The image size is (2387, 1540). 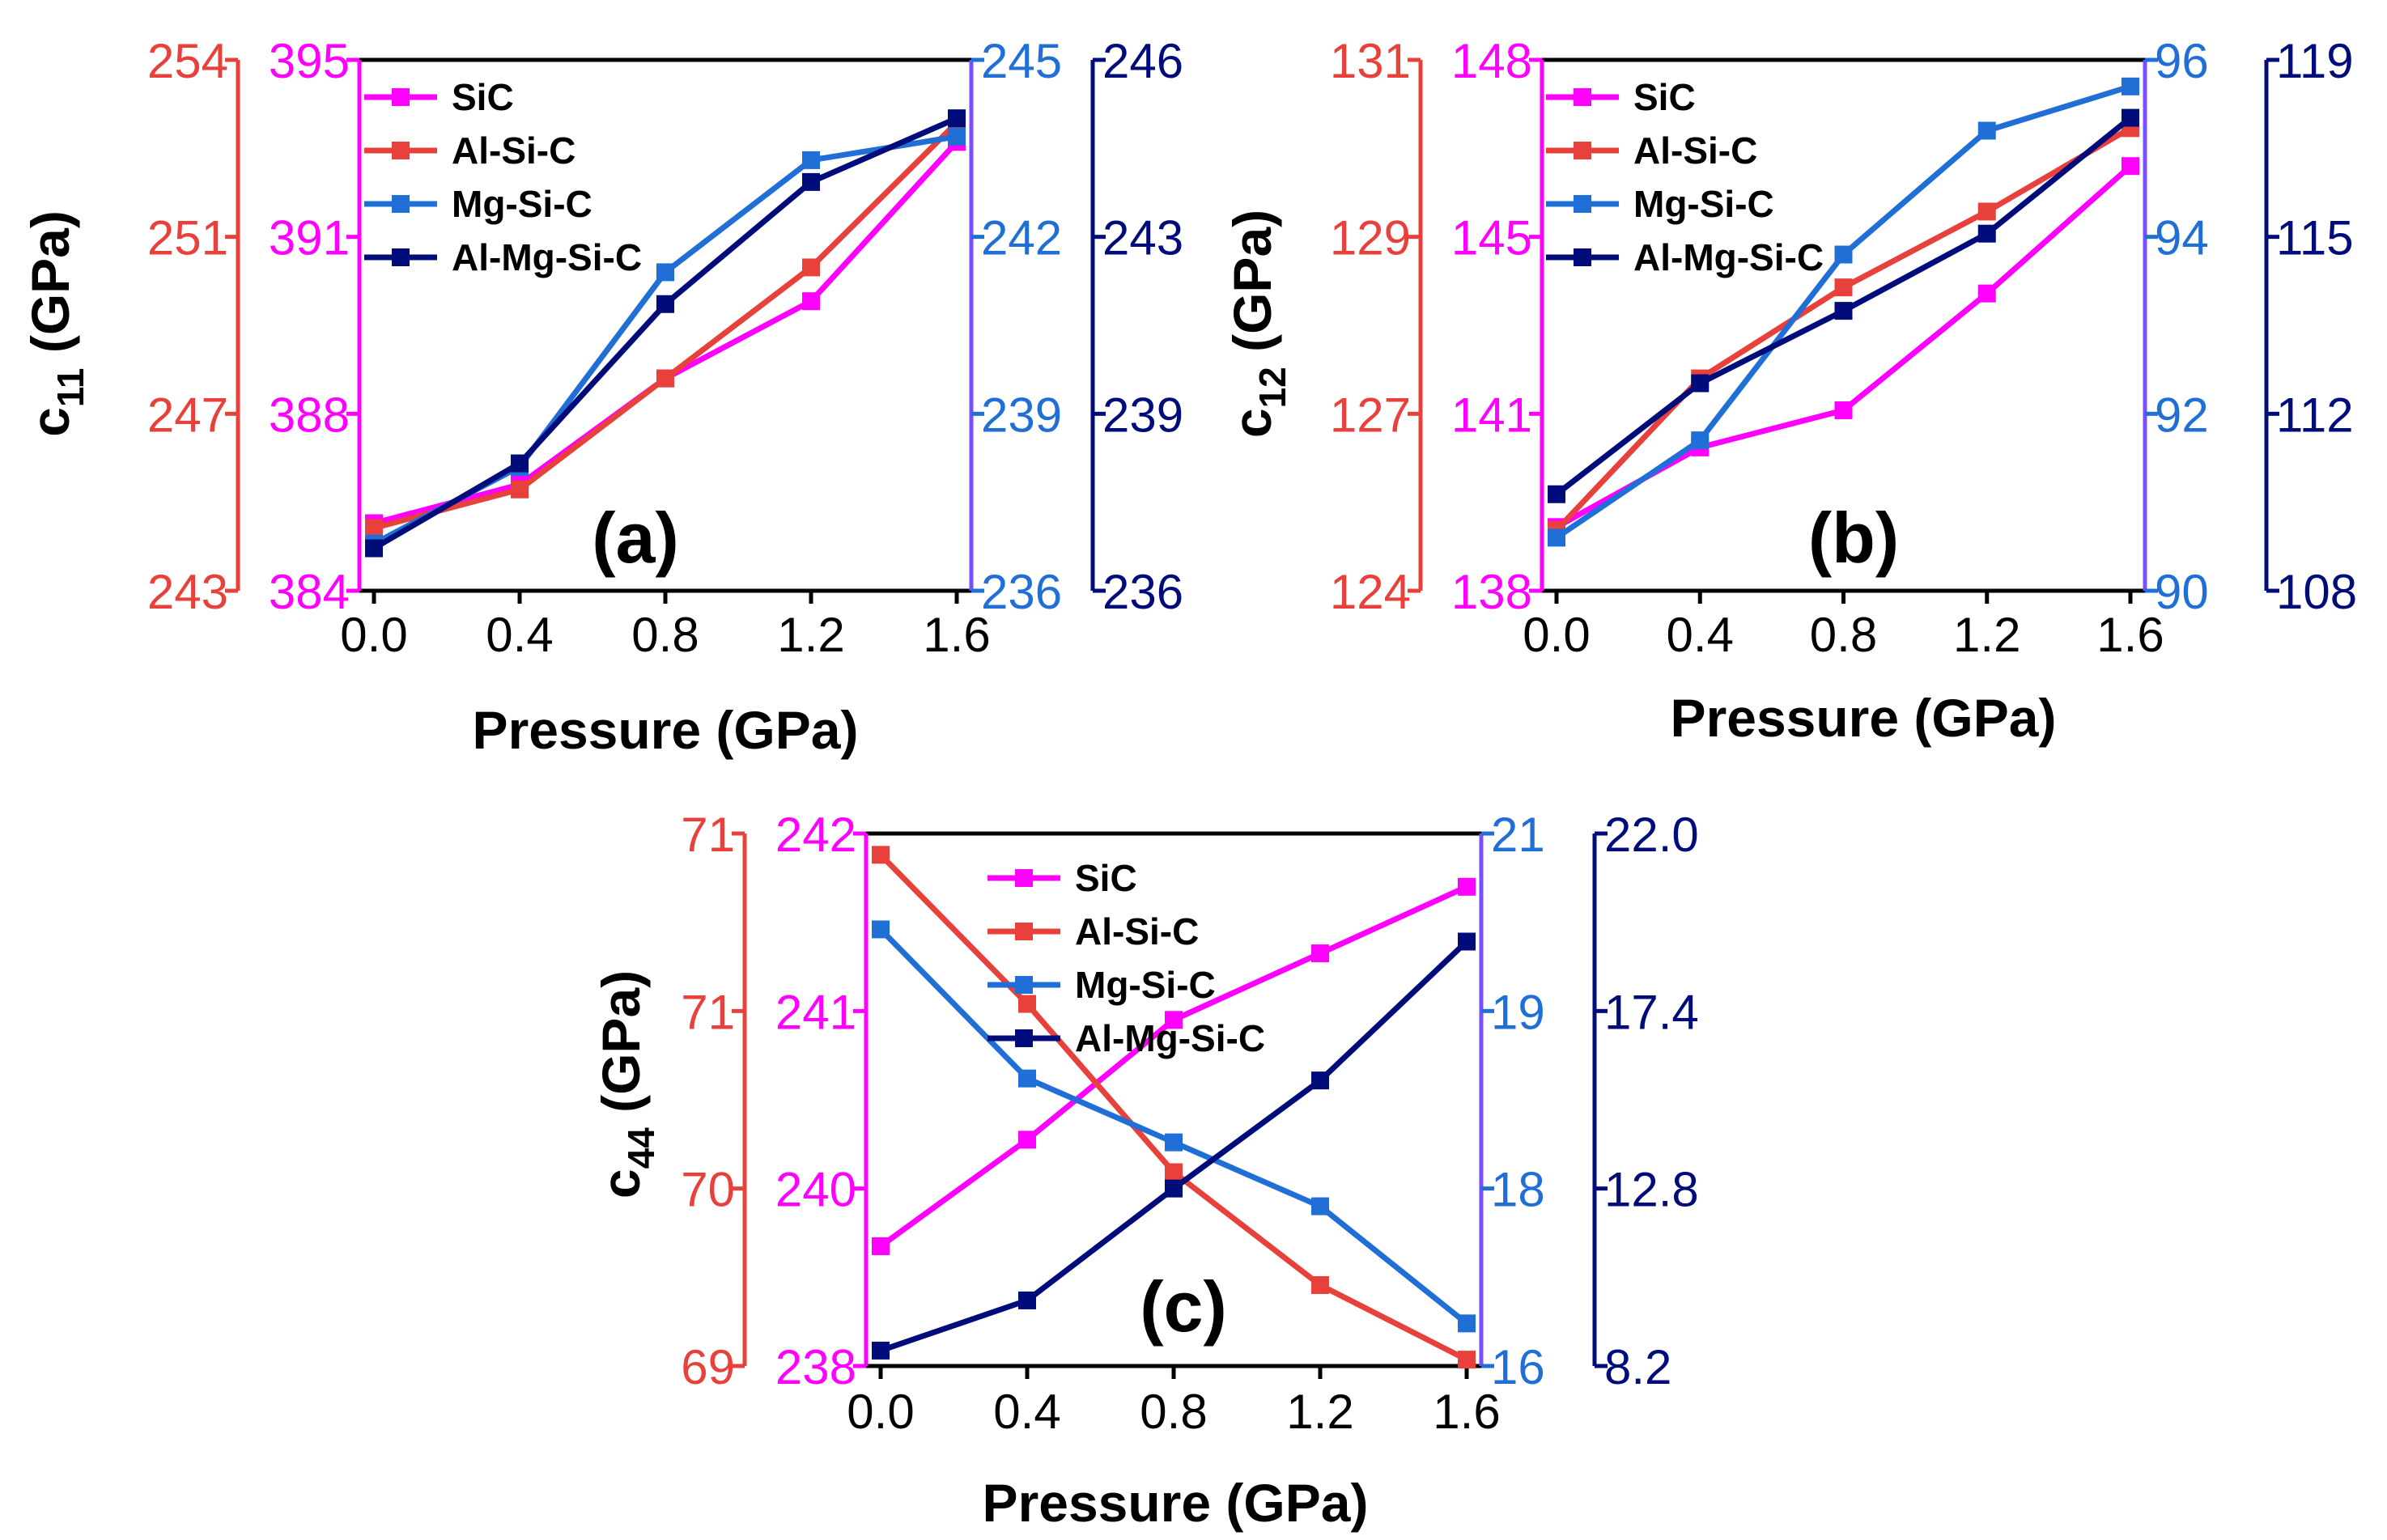 What do you see at coordinates (708, 1012) in the screenshot?
I see `y-tick-label: 71` at bounding box center [708, 1012].